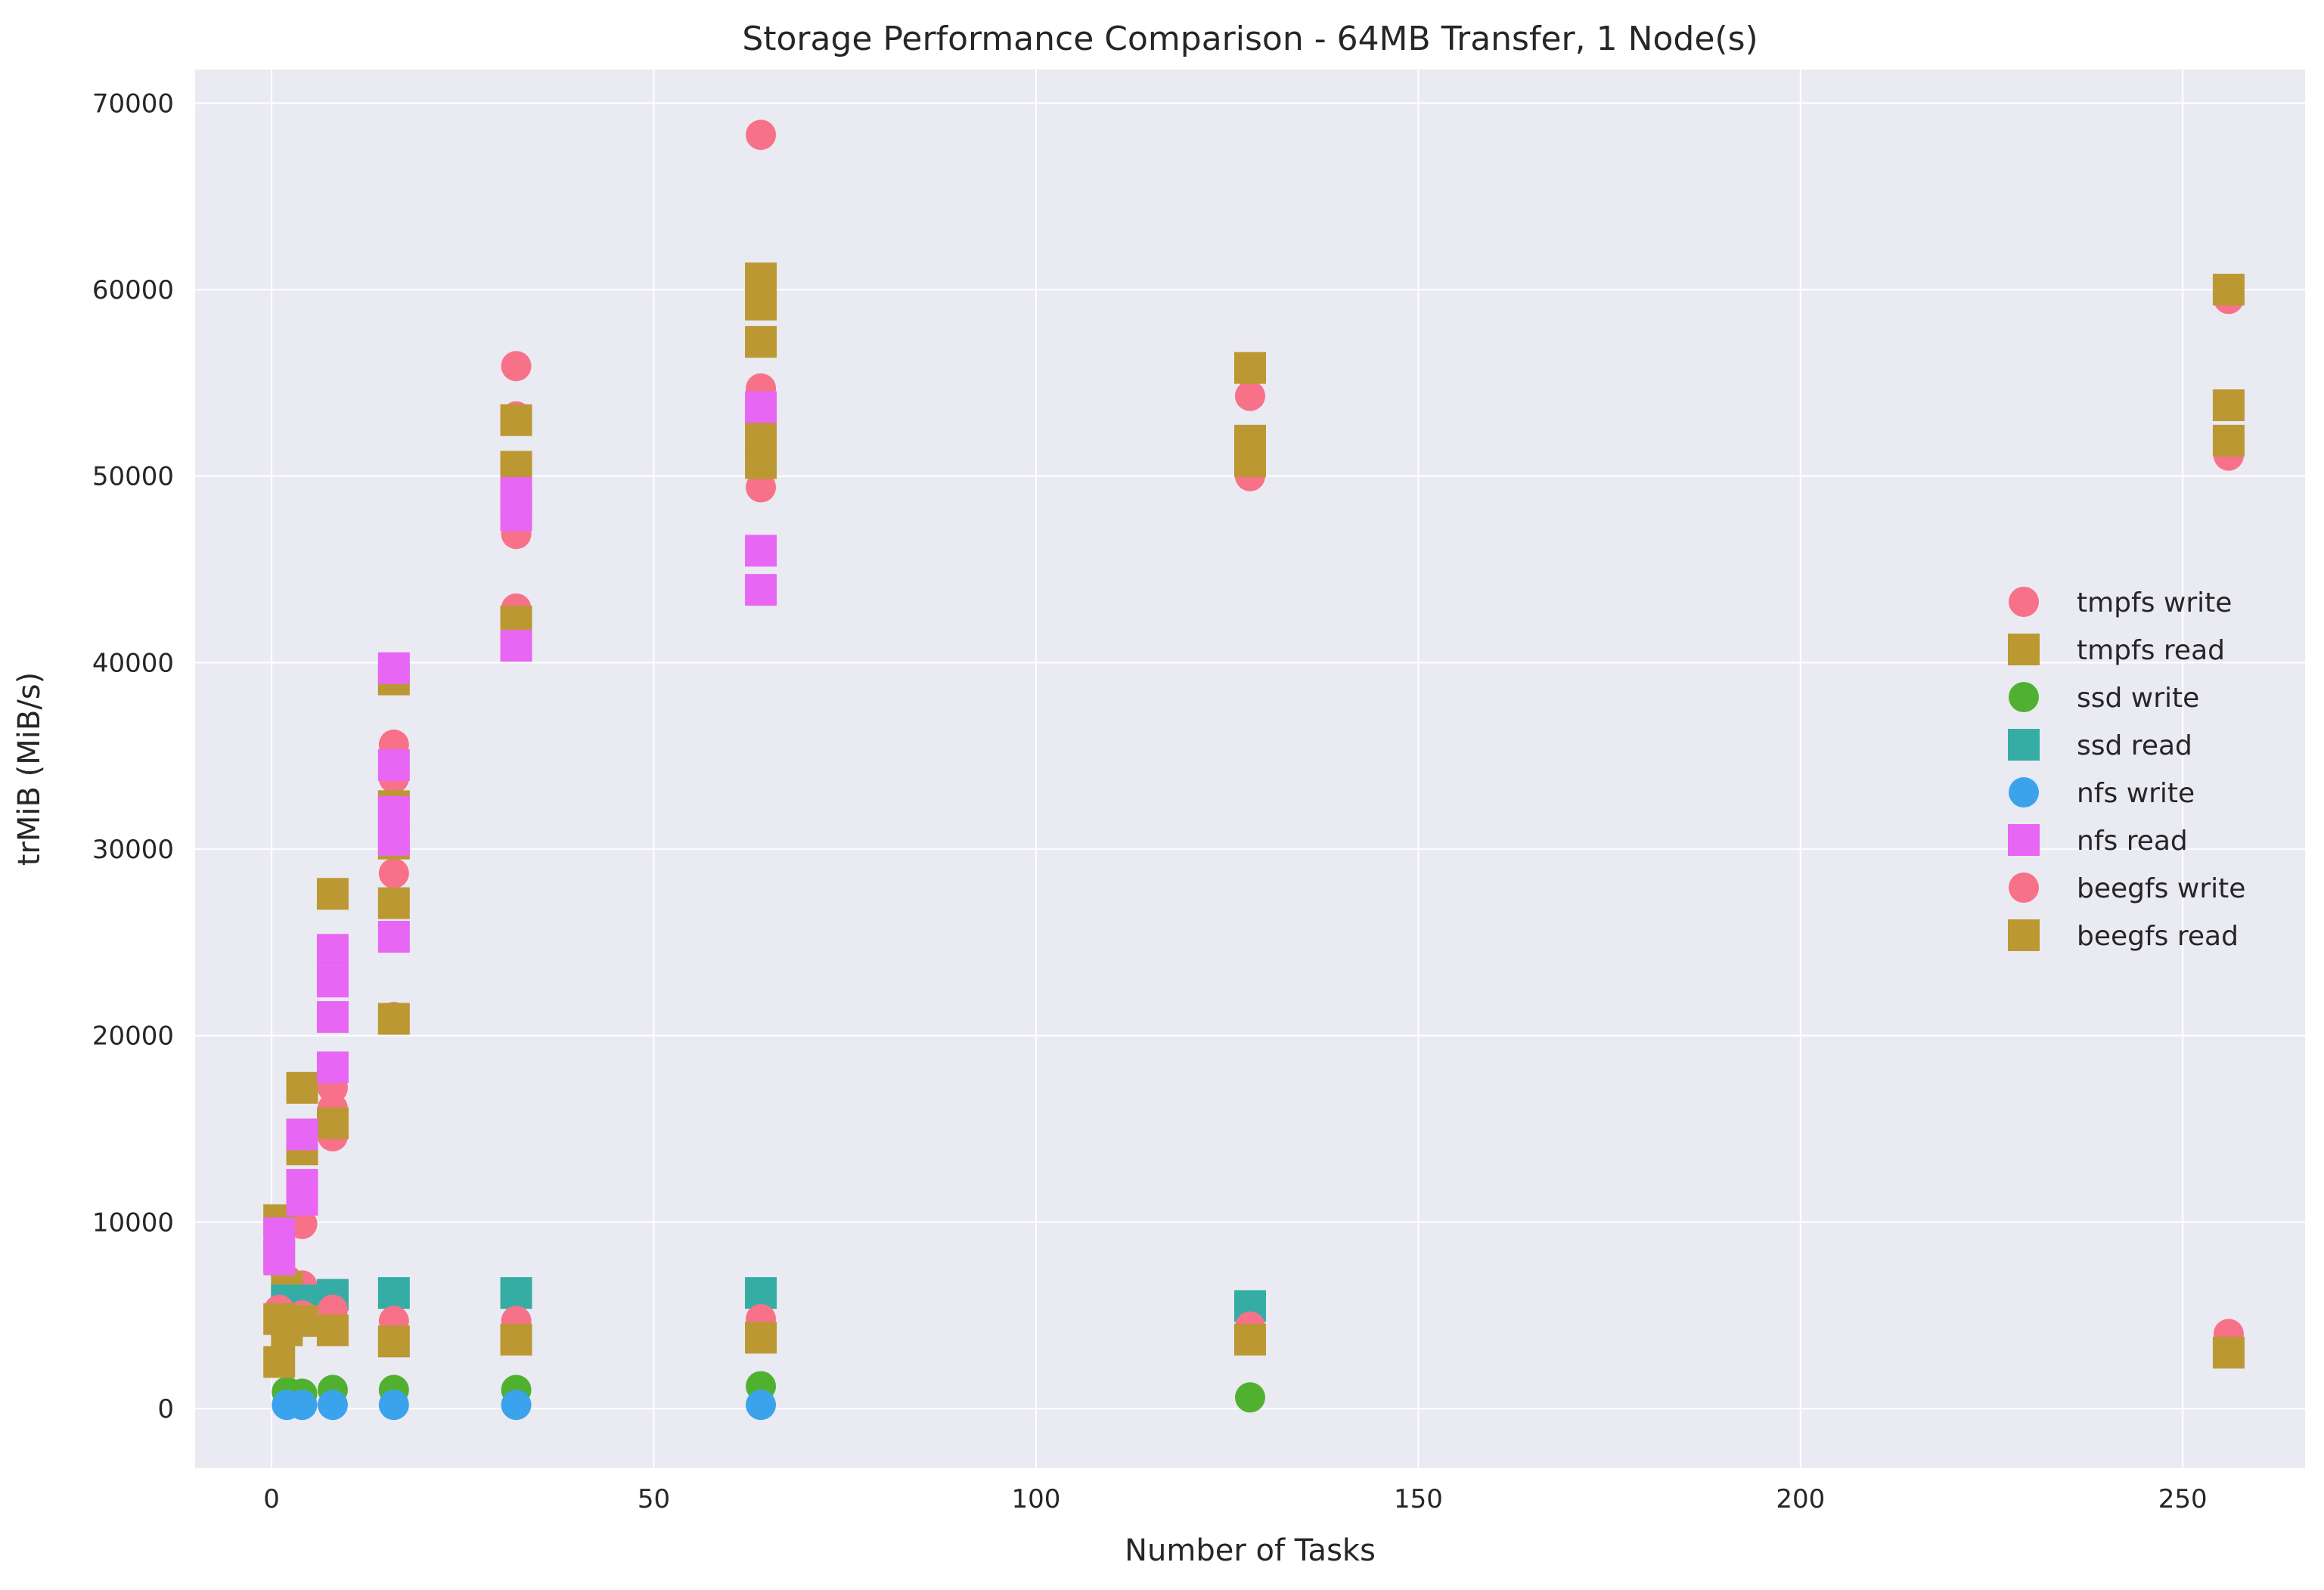  What do you see at coordinates (133, 103) in the screenshot?
I see `y-tick-label: 70000` at bounding box center [133, 103].